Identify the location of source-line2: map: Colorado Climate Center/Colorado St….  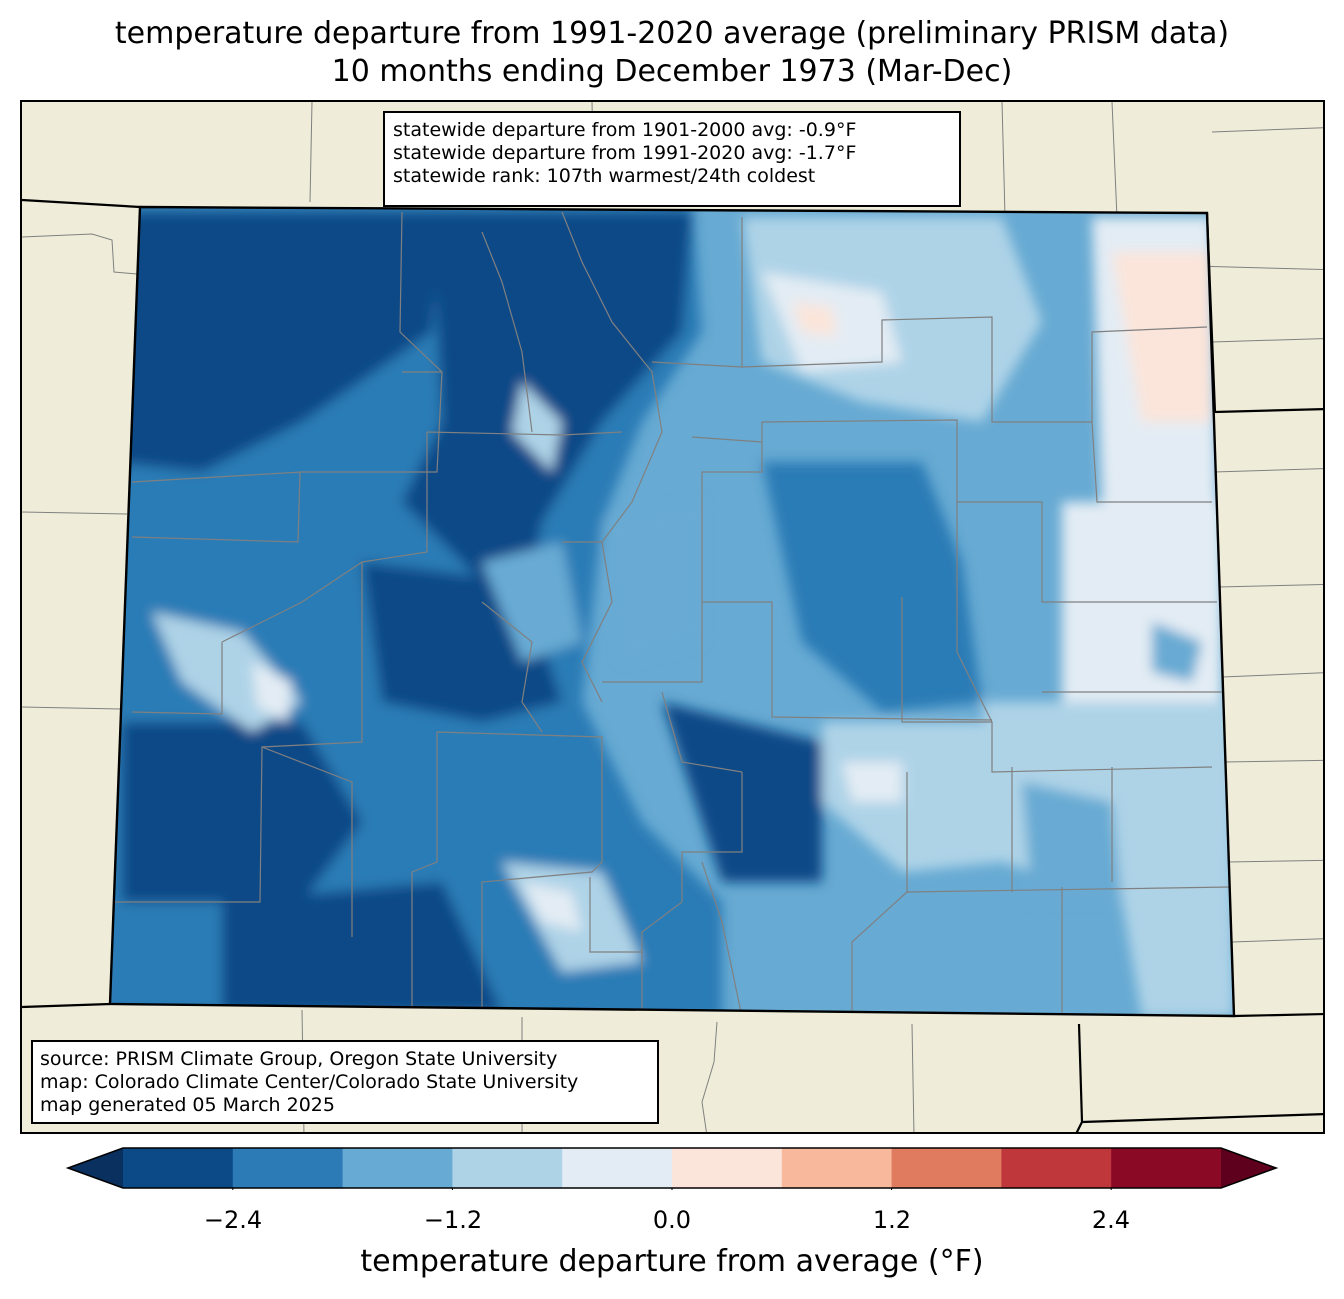
(309, 1082).